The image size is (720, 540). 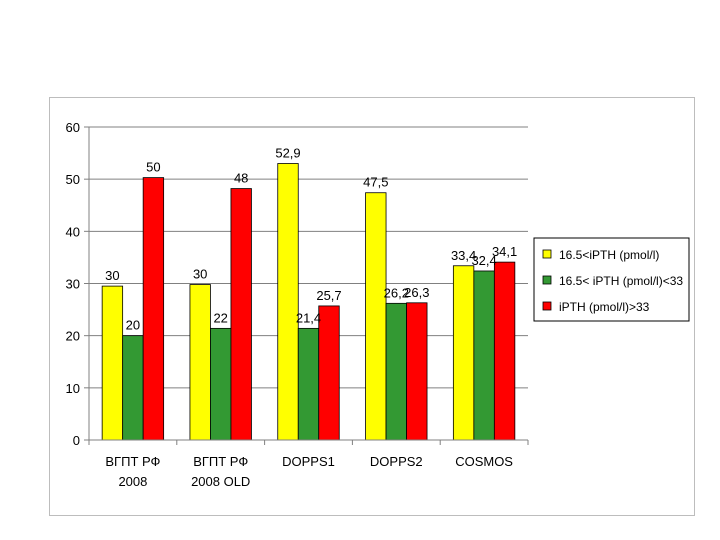 I want to click on x-tick-label: 2008, so click(x=132, y=481).